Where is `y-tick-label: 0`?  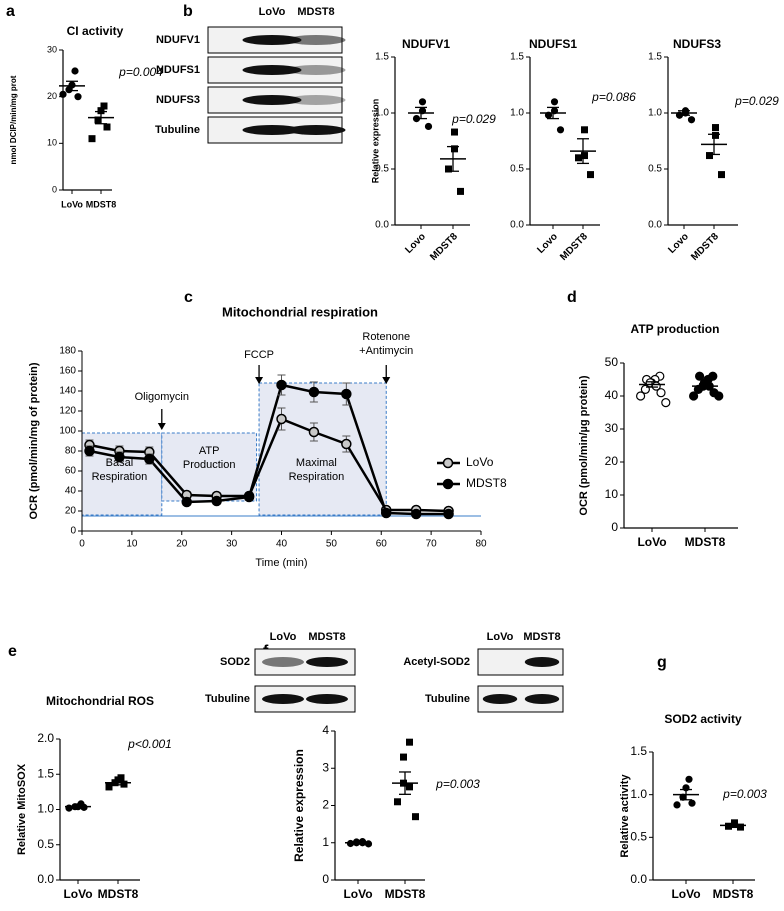 y-tick-label: 0 is located at coordinates (614, 527).